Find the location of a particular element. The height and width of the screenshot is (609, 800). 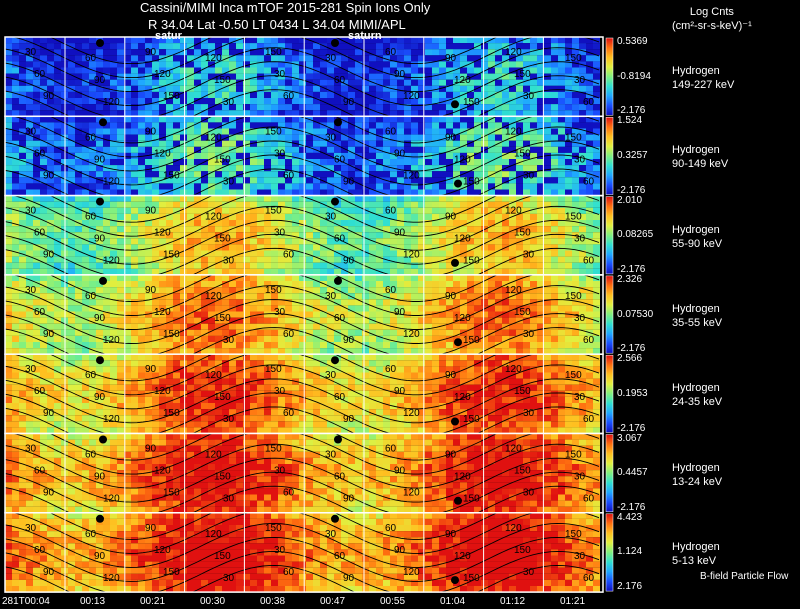

contour-label: 30 is located at coordinates (31, 290).